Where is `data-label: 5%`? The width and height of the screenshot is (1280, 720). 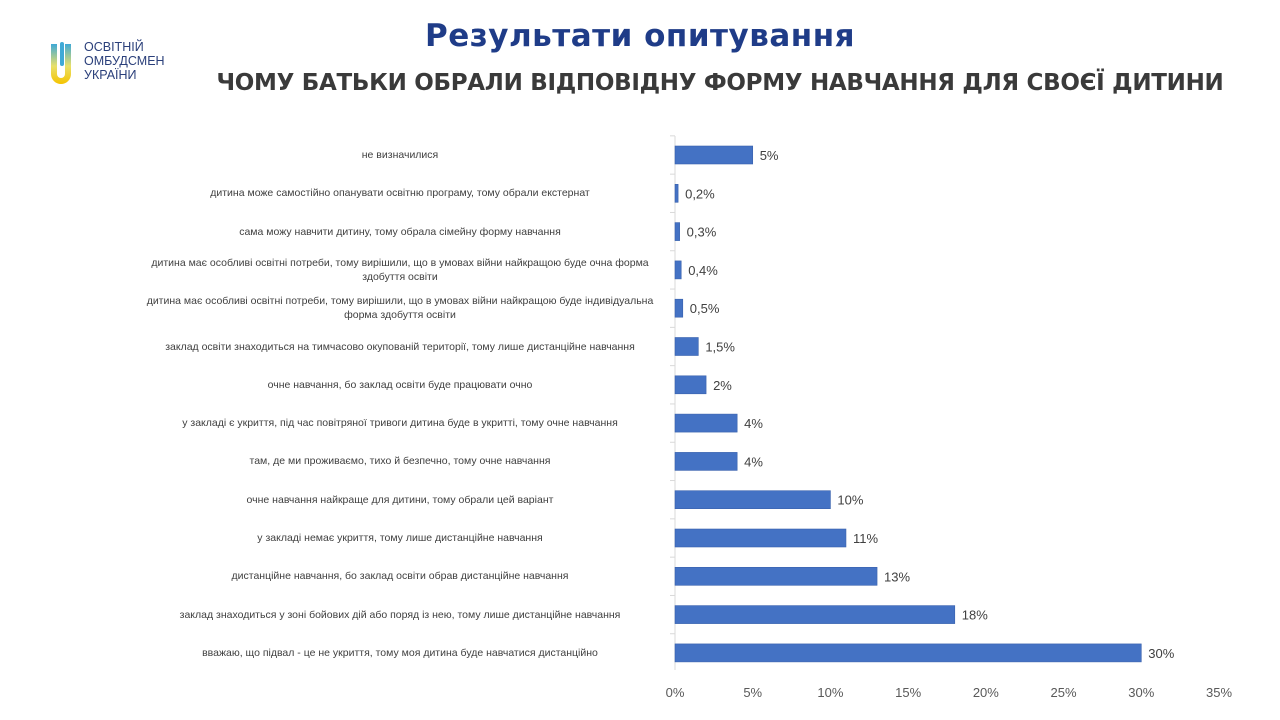
data-label: 5% is located at coordinates (769, 155).